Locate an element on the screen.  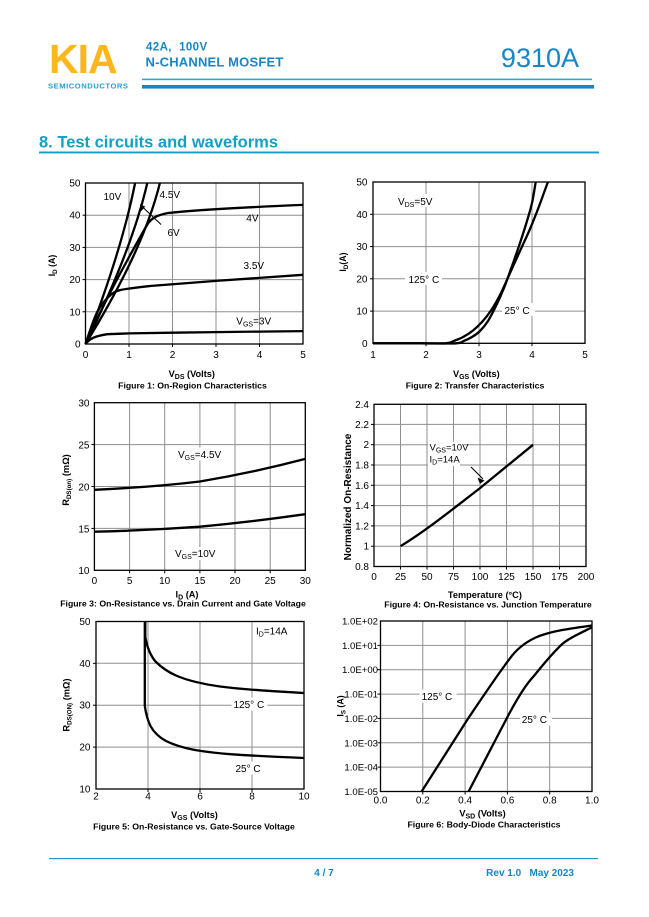
svg-text: RDS(on) (mΩ) is located at coordinates (67, 480).